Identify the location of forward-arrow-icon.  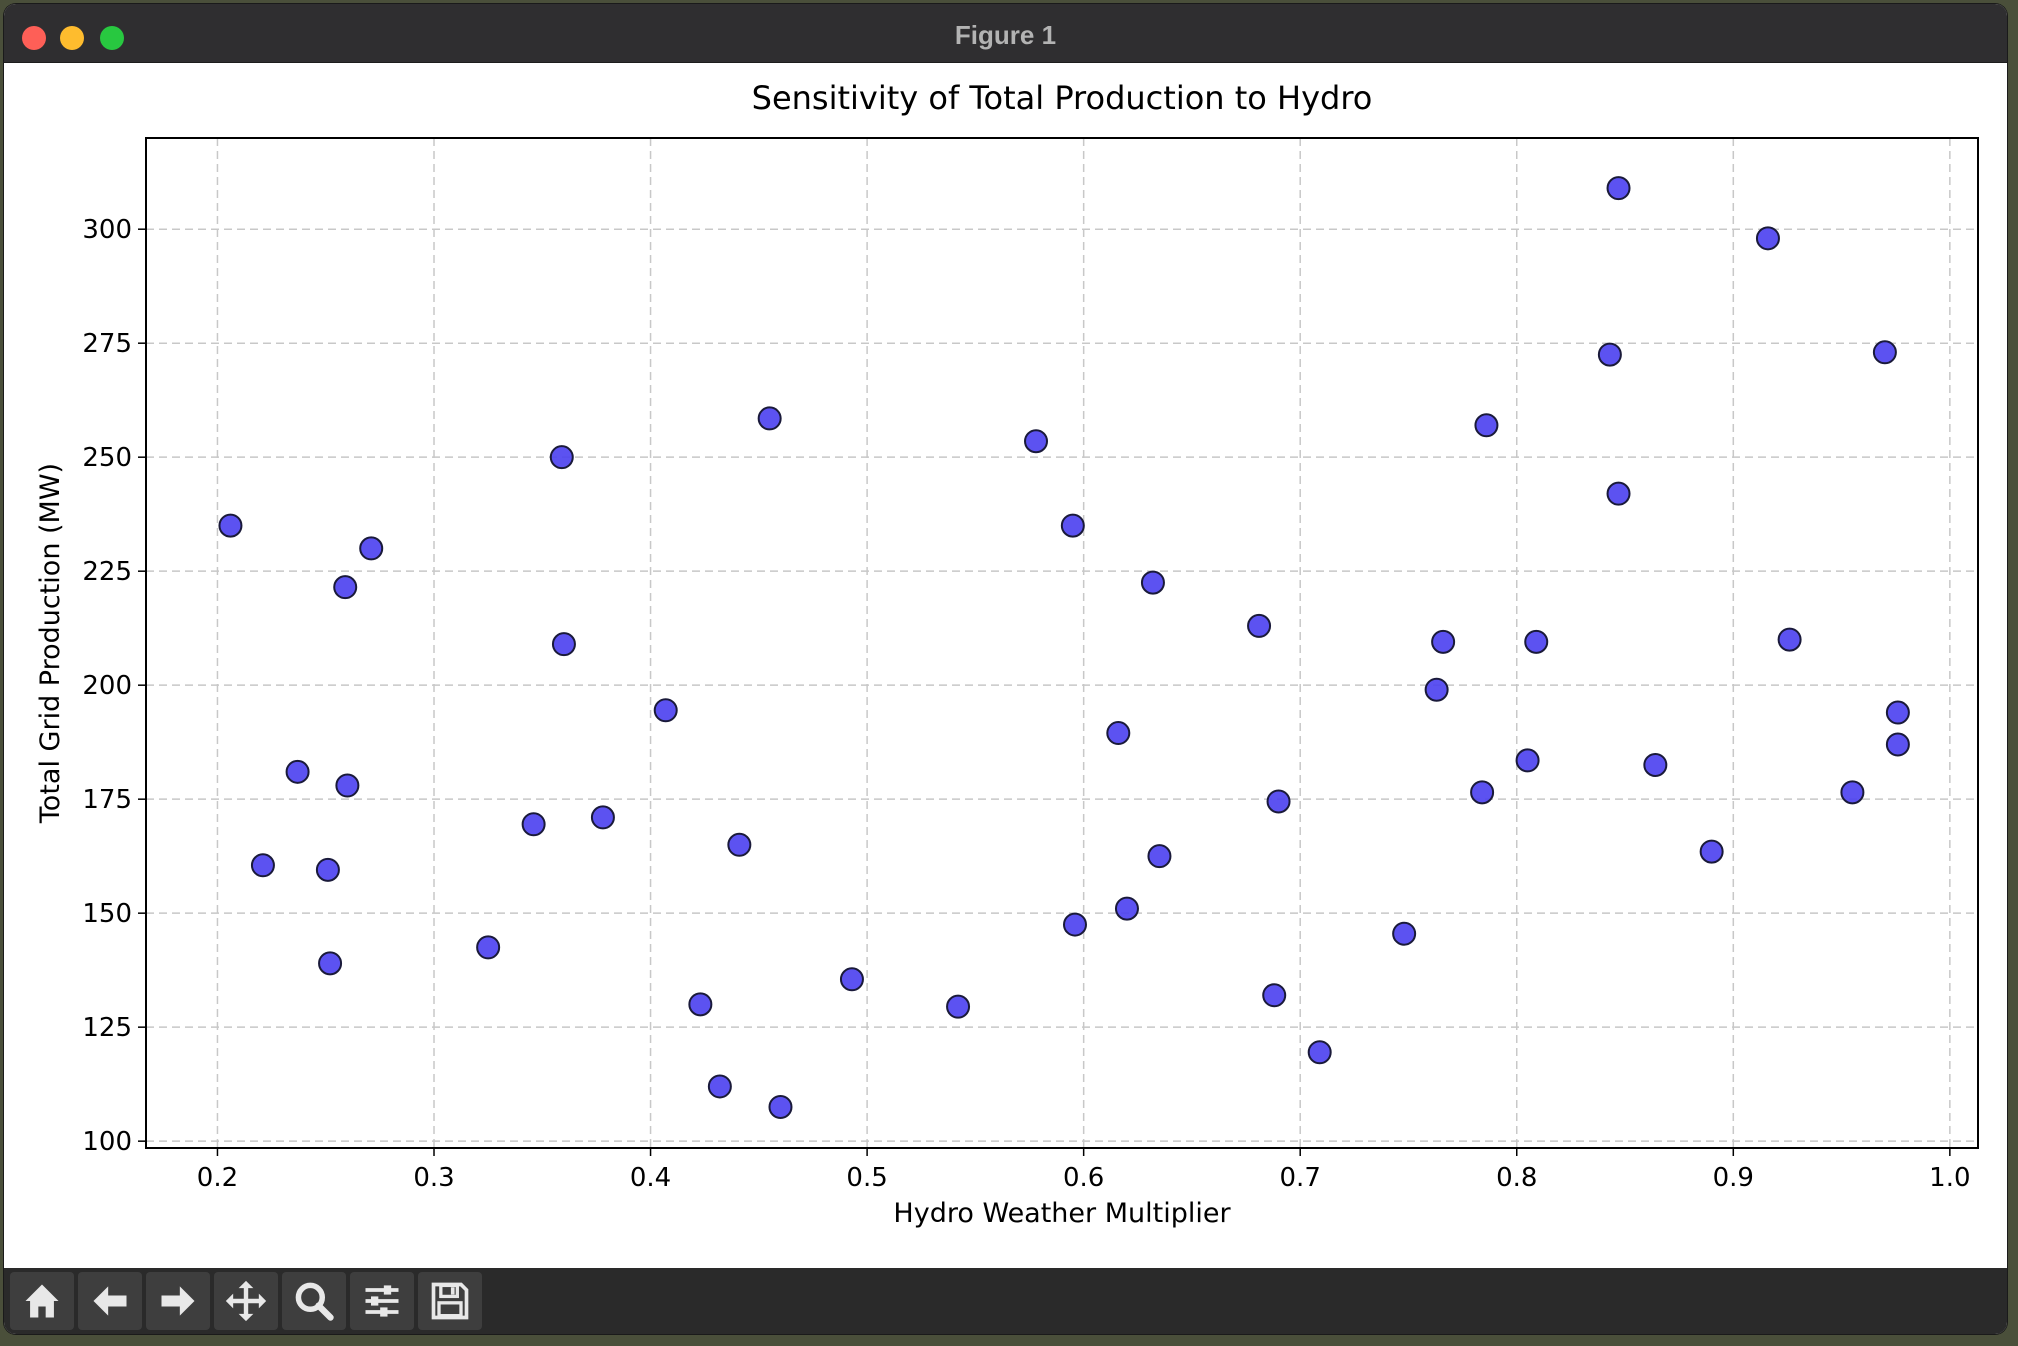
(178, 1301).